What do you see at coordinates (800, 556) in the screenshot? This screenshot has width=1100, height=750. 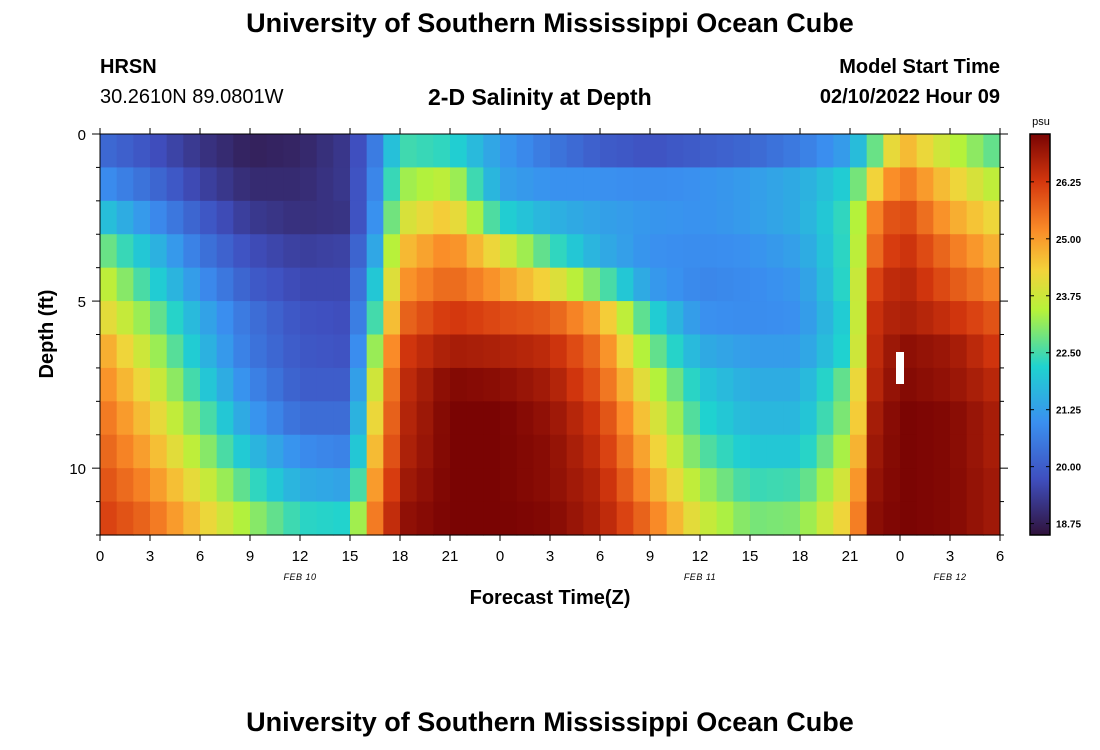 I see `x-tick-label: 18` at bounding box center [800, 556].